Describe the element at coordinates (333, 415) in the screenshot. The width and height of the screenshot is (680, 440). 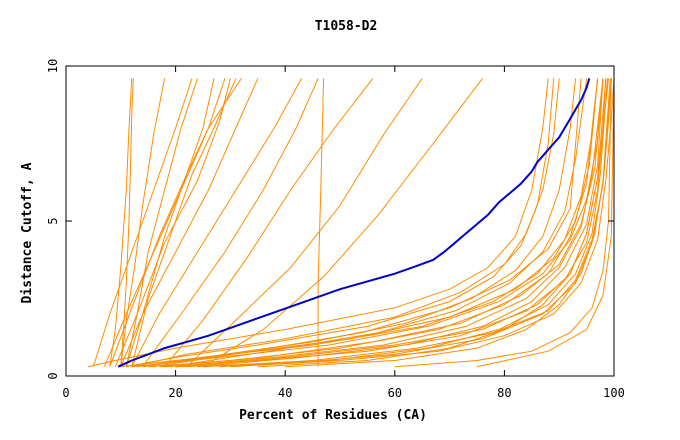
I see `x-axis-label: Percent of Residues (CA)` at that location.